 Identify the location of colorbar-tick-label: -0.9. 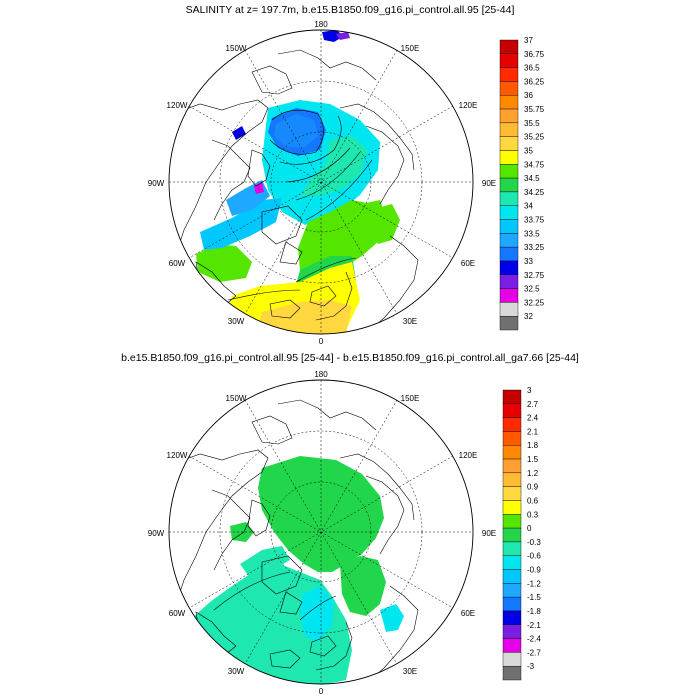
(534, 570).